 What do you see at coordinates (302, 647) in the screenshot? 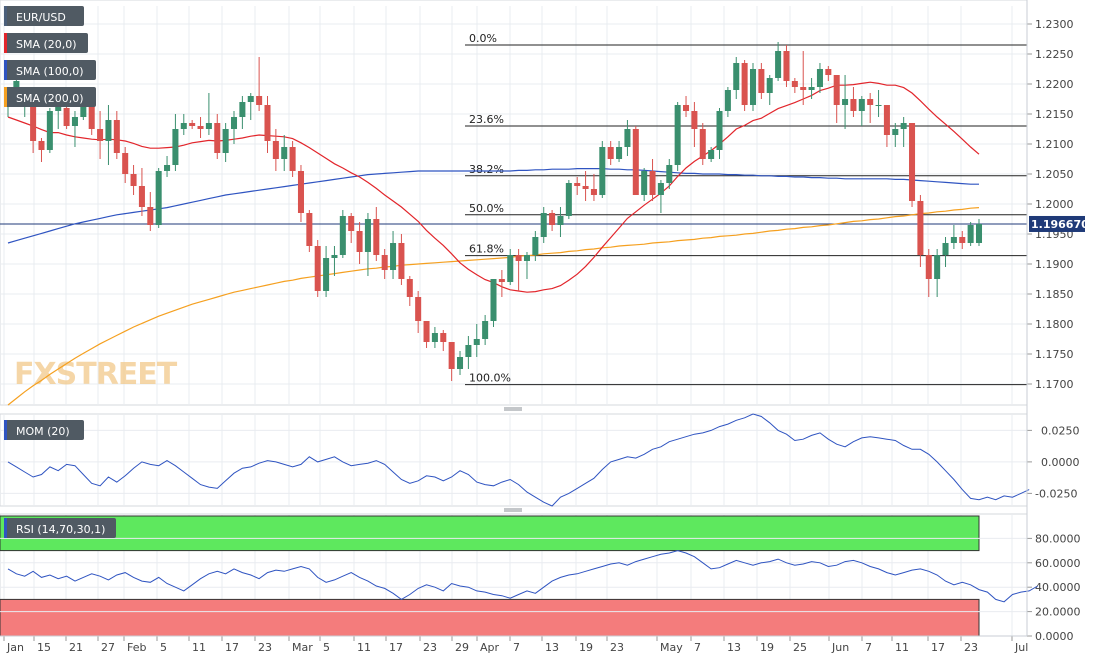
I see `x-tick-label: Mar` at bounding box center [302, 647].